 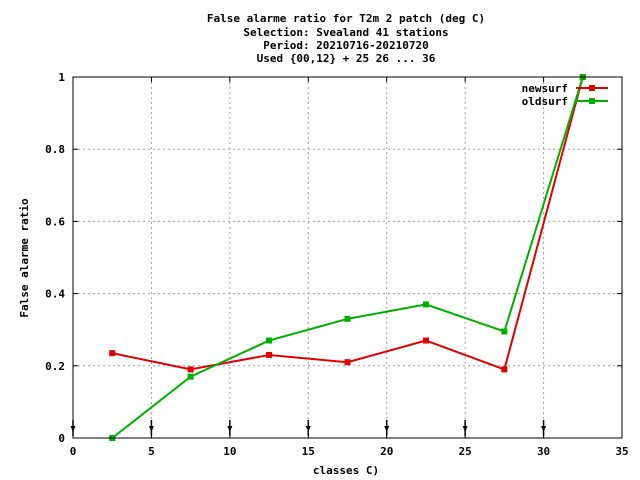 I want to click on x-tick-label: 5, so click(x=151, y=451).